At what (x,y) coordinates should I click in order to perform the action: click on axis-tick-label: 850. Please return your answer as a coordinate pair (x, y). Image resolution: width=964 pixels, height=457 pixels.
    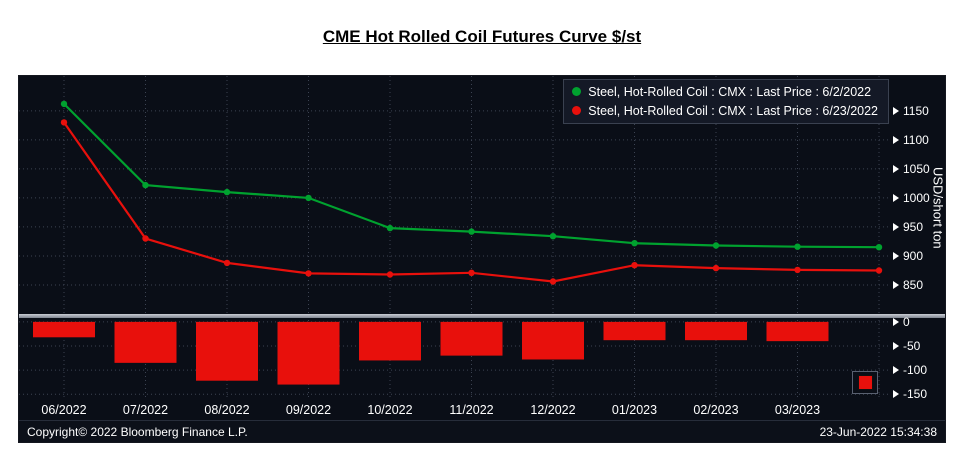
    Looking at the image, I should click on (908, 285).